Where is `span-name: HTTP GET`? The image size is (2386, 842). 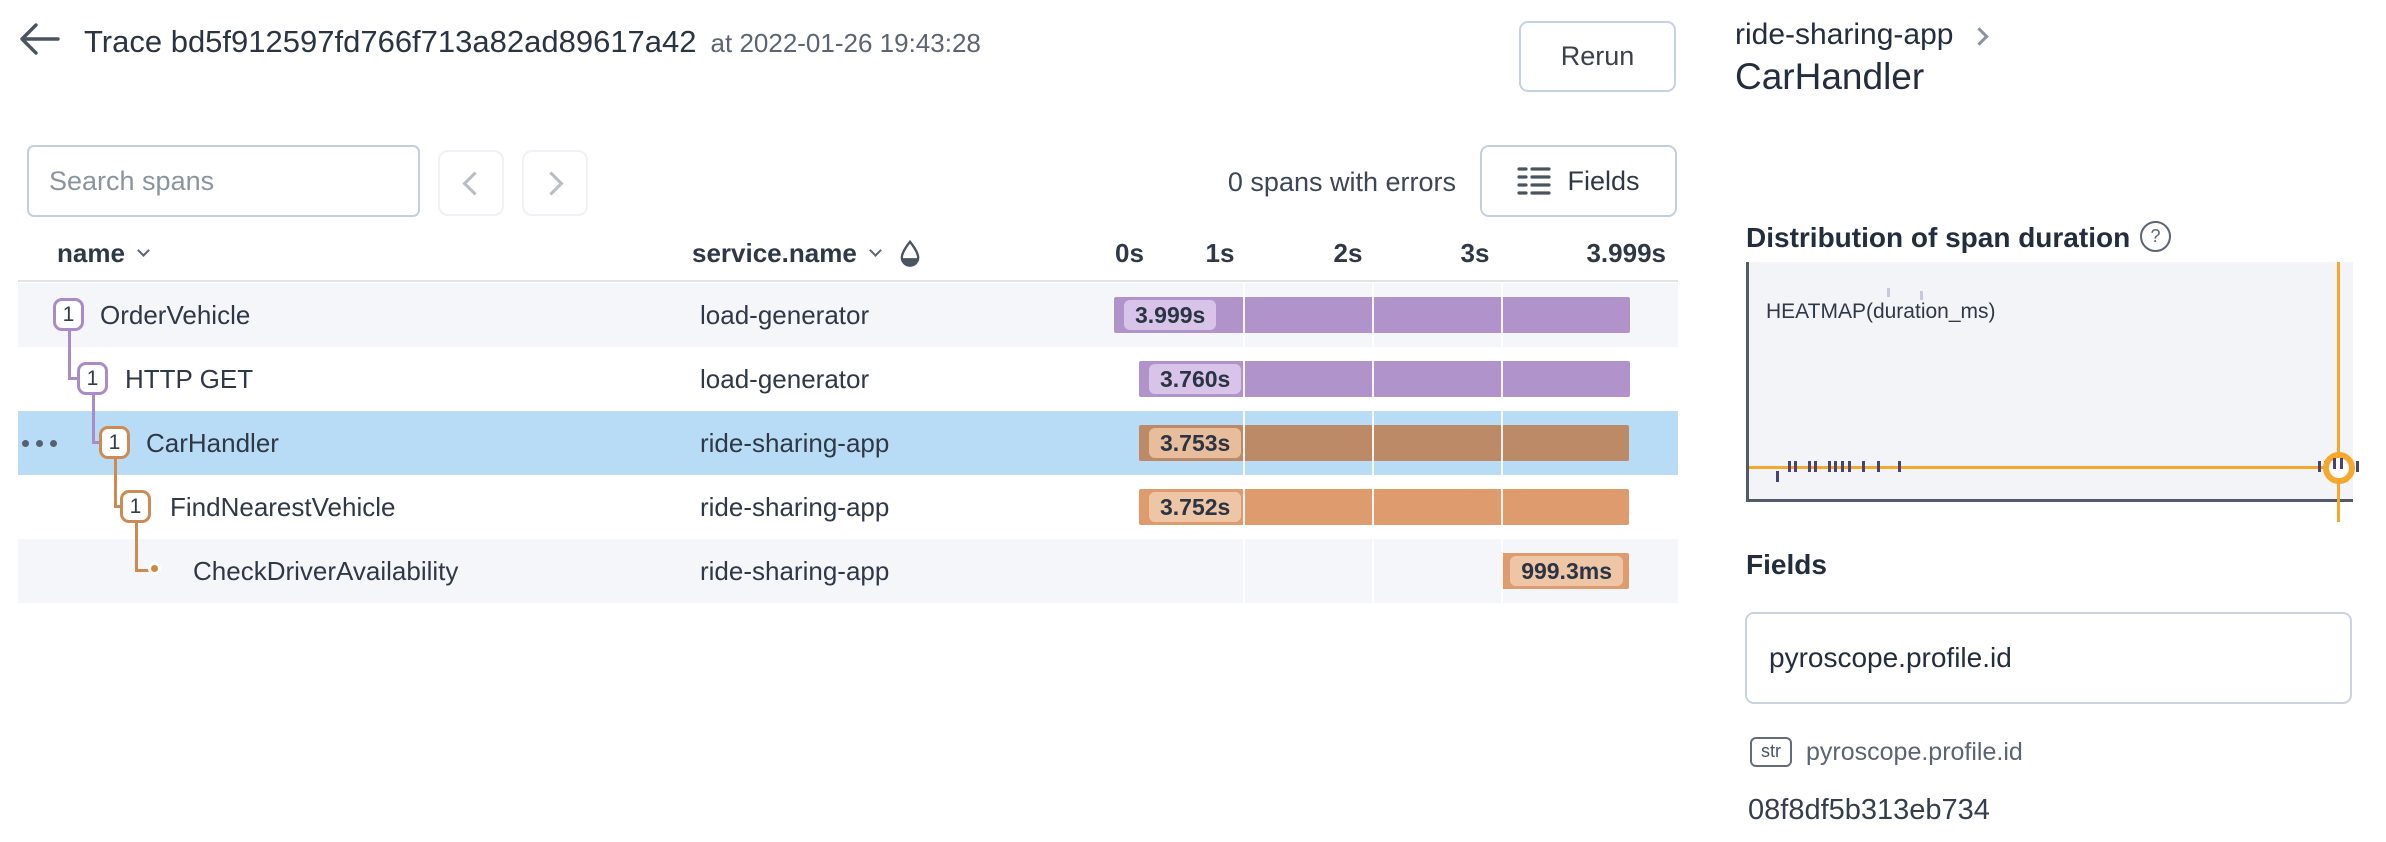
span-name: HTTP GET is located at coordinates (189, 378).